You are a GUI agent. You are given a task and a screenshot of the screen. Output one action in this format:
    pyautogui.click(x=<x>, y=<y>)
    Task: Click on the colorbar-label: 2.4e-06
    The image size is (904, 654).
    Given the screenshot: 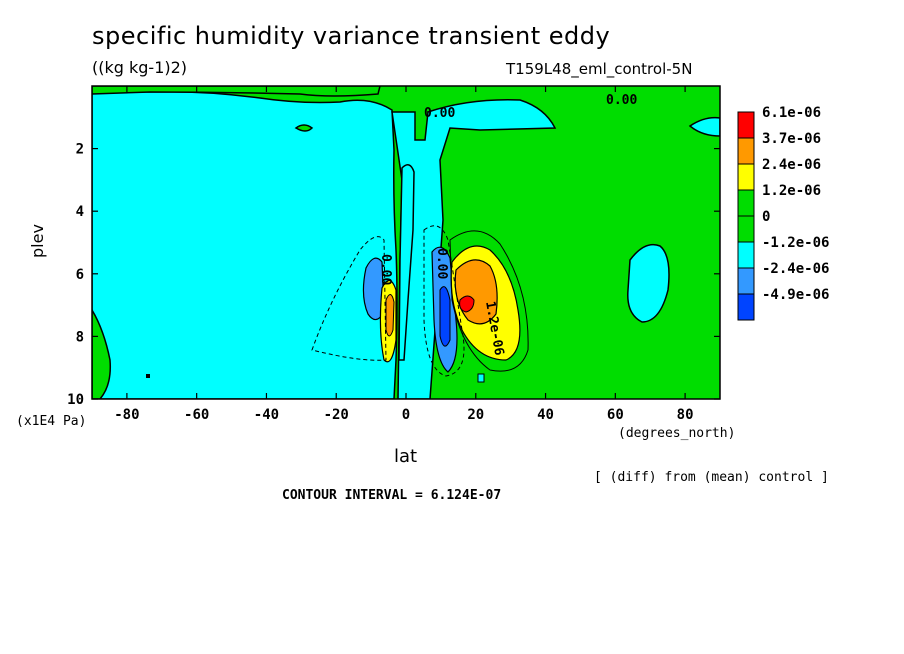 What is the action you would take?
    pyautogui.click(x=791, y=165)
    